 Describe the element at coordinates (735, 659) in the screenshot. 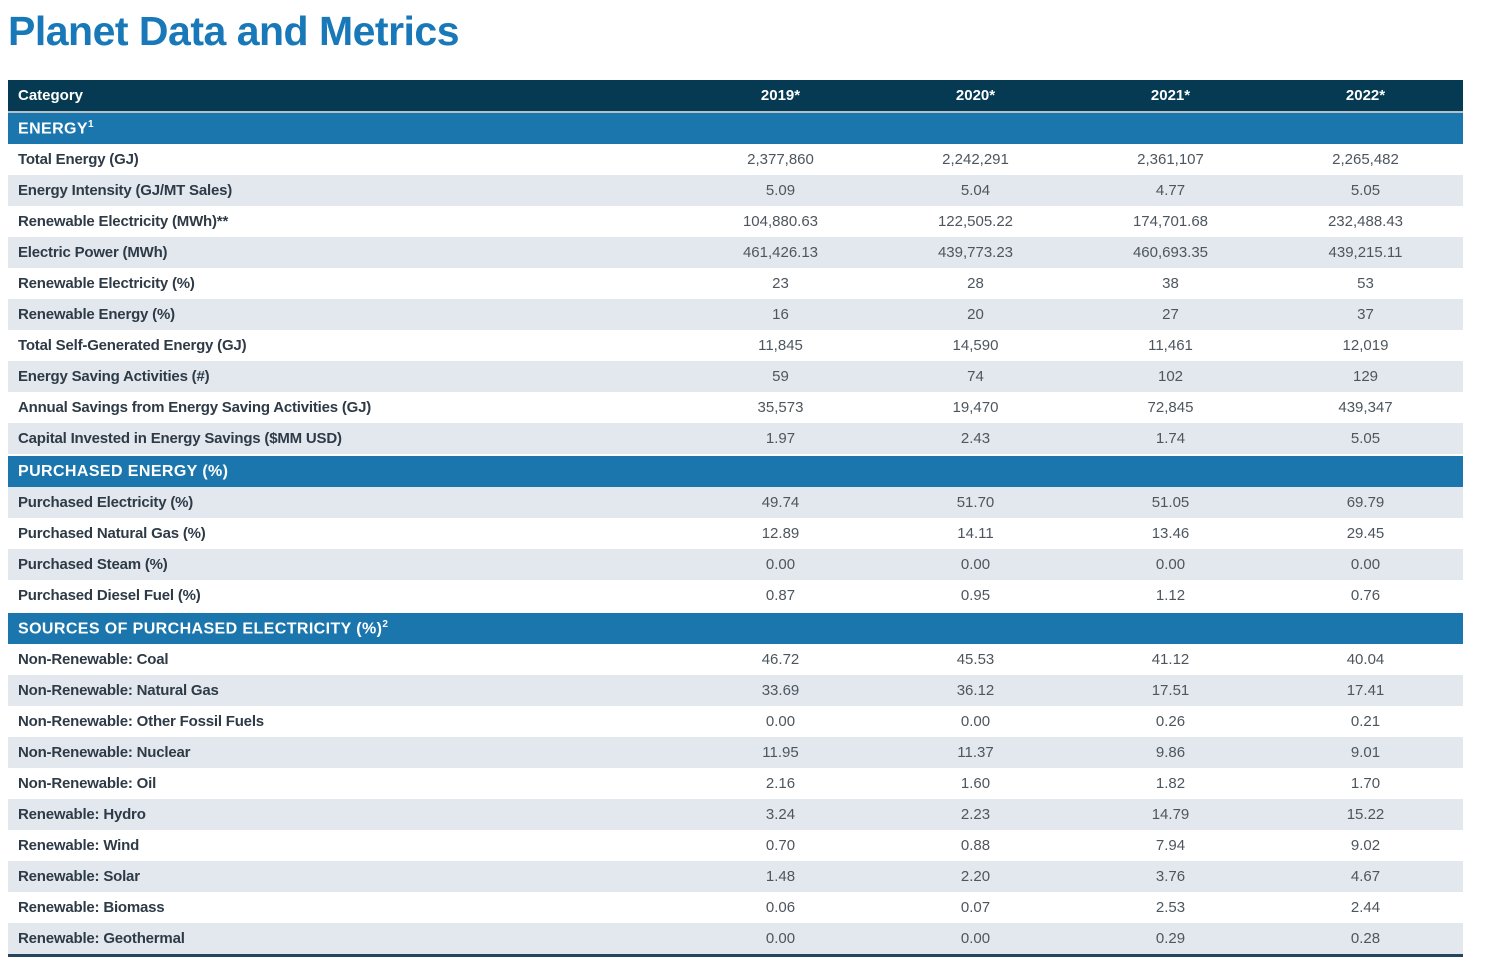

I see `table-row: Non-Renewable: Coal 46.72 45.53 41.12 40.04` at that location.